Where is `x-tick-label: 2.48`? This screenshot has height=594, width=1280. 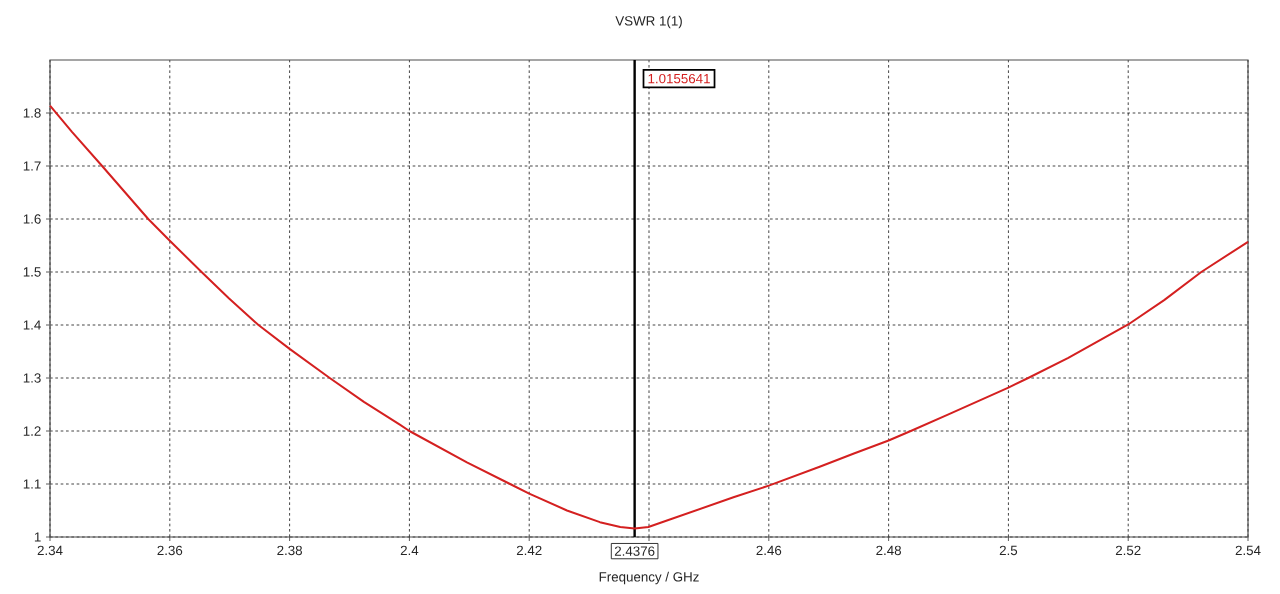
x-tick-label: 2.48 is located at coordinates (889, 550).